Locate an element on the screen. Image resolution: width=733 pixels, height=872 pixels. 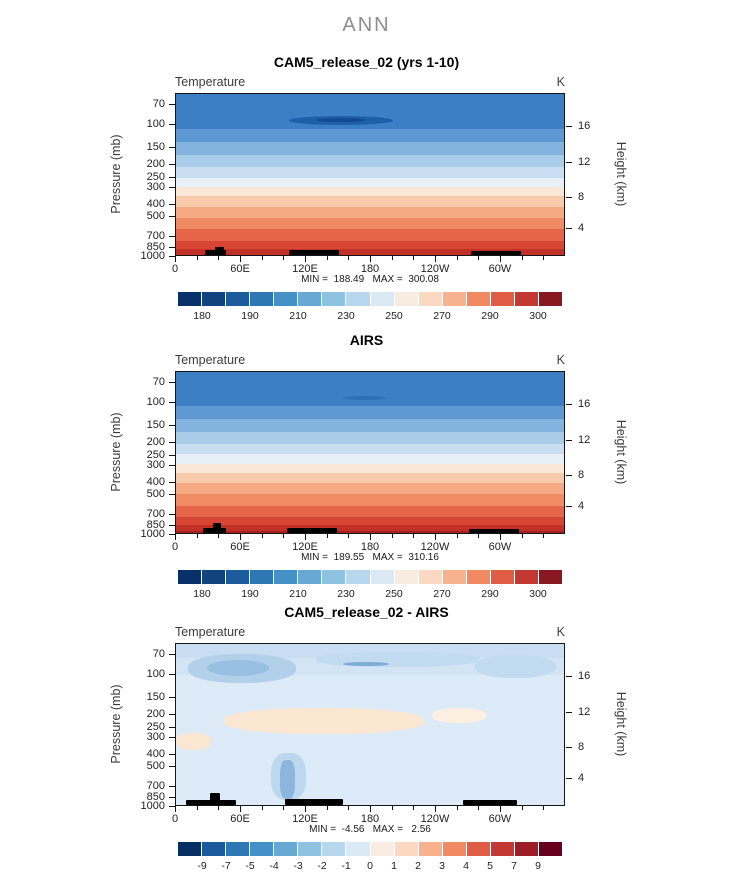
plot-area is located at coordinates (370, 724).